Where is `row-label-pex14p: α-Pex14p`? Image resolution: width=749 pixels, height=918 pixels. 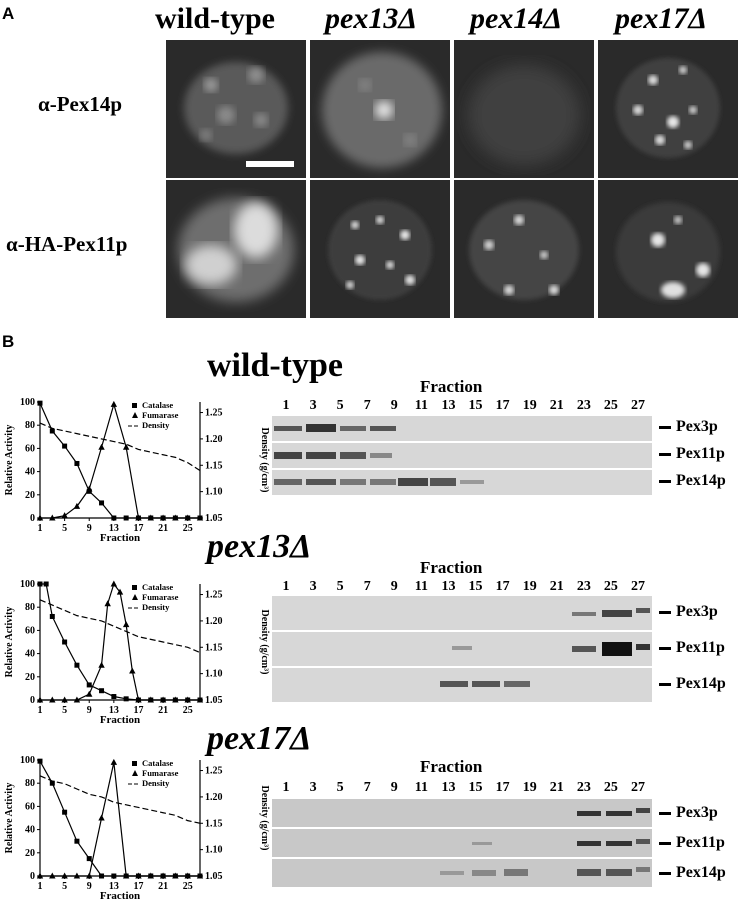
row-label-pex14p: α-Pex14p is located at coordinates (80, 104).